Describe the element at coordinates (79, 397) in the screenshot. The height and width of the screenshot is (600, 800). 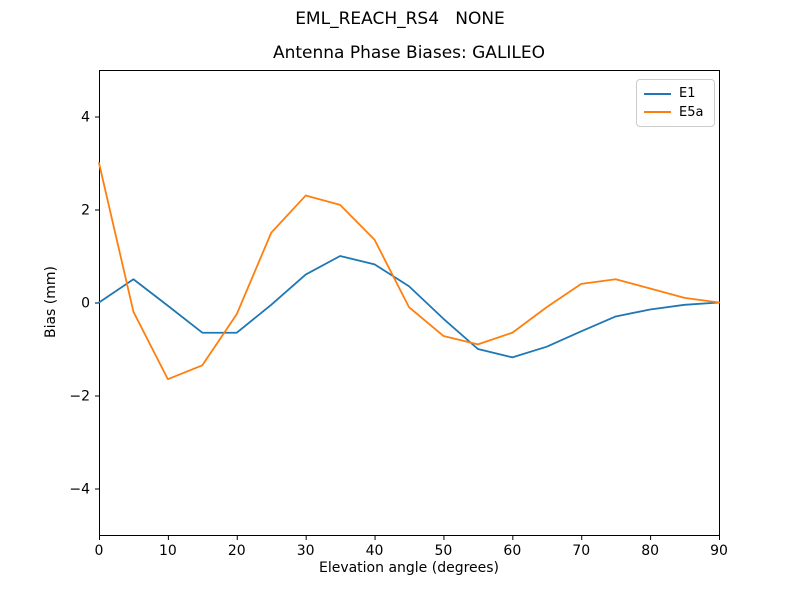
I see `y-tick-label: −2` at that location.